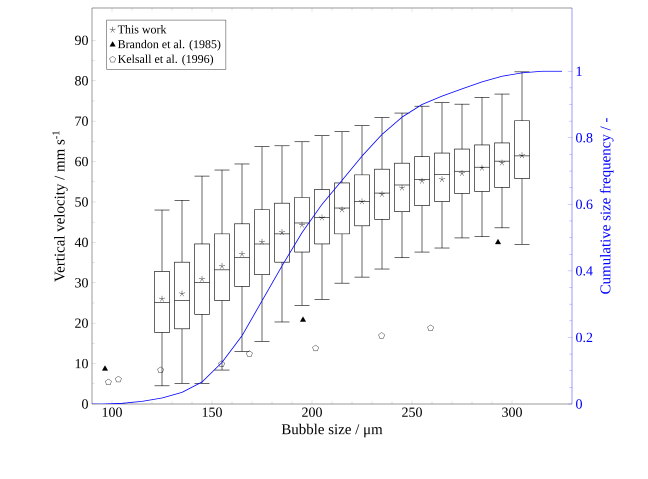 Image resolution: width=648 pixels, height=479 pixels. Describe the element at coordinates (85, 404) in the screenshot. I see `y-tick-label: 0` at that location.